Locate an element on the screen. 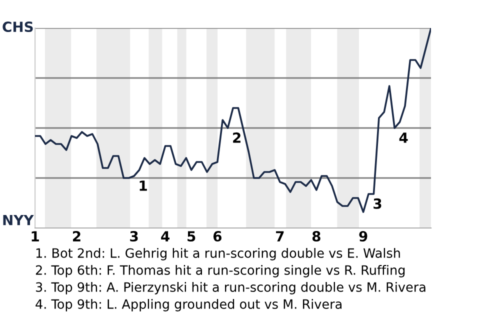 The image size is (480, 320). annotation: 4 is located at coordinates (403, 137).